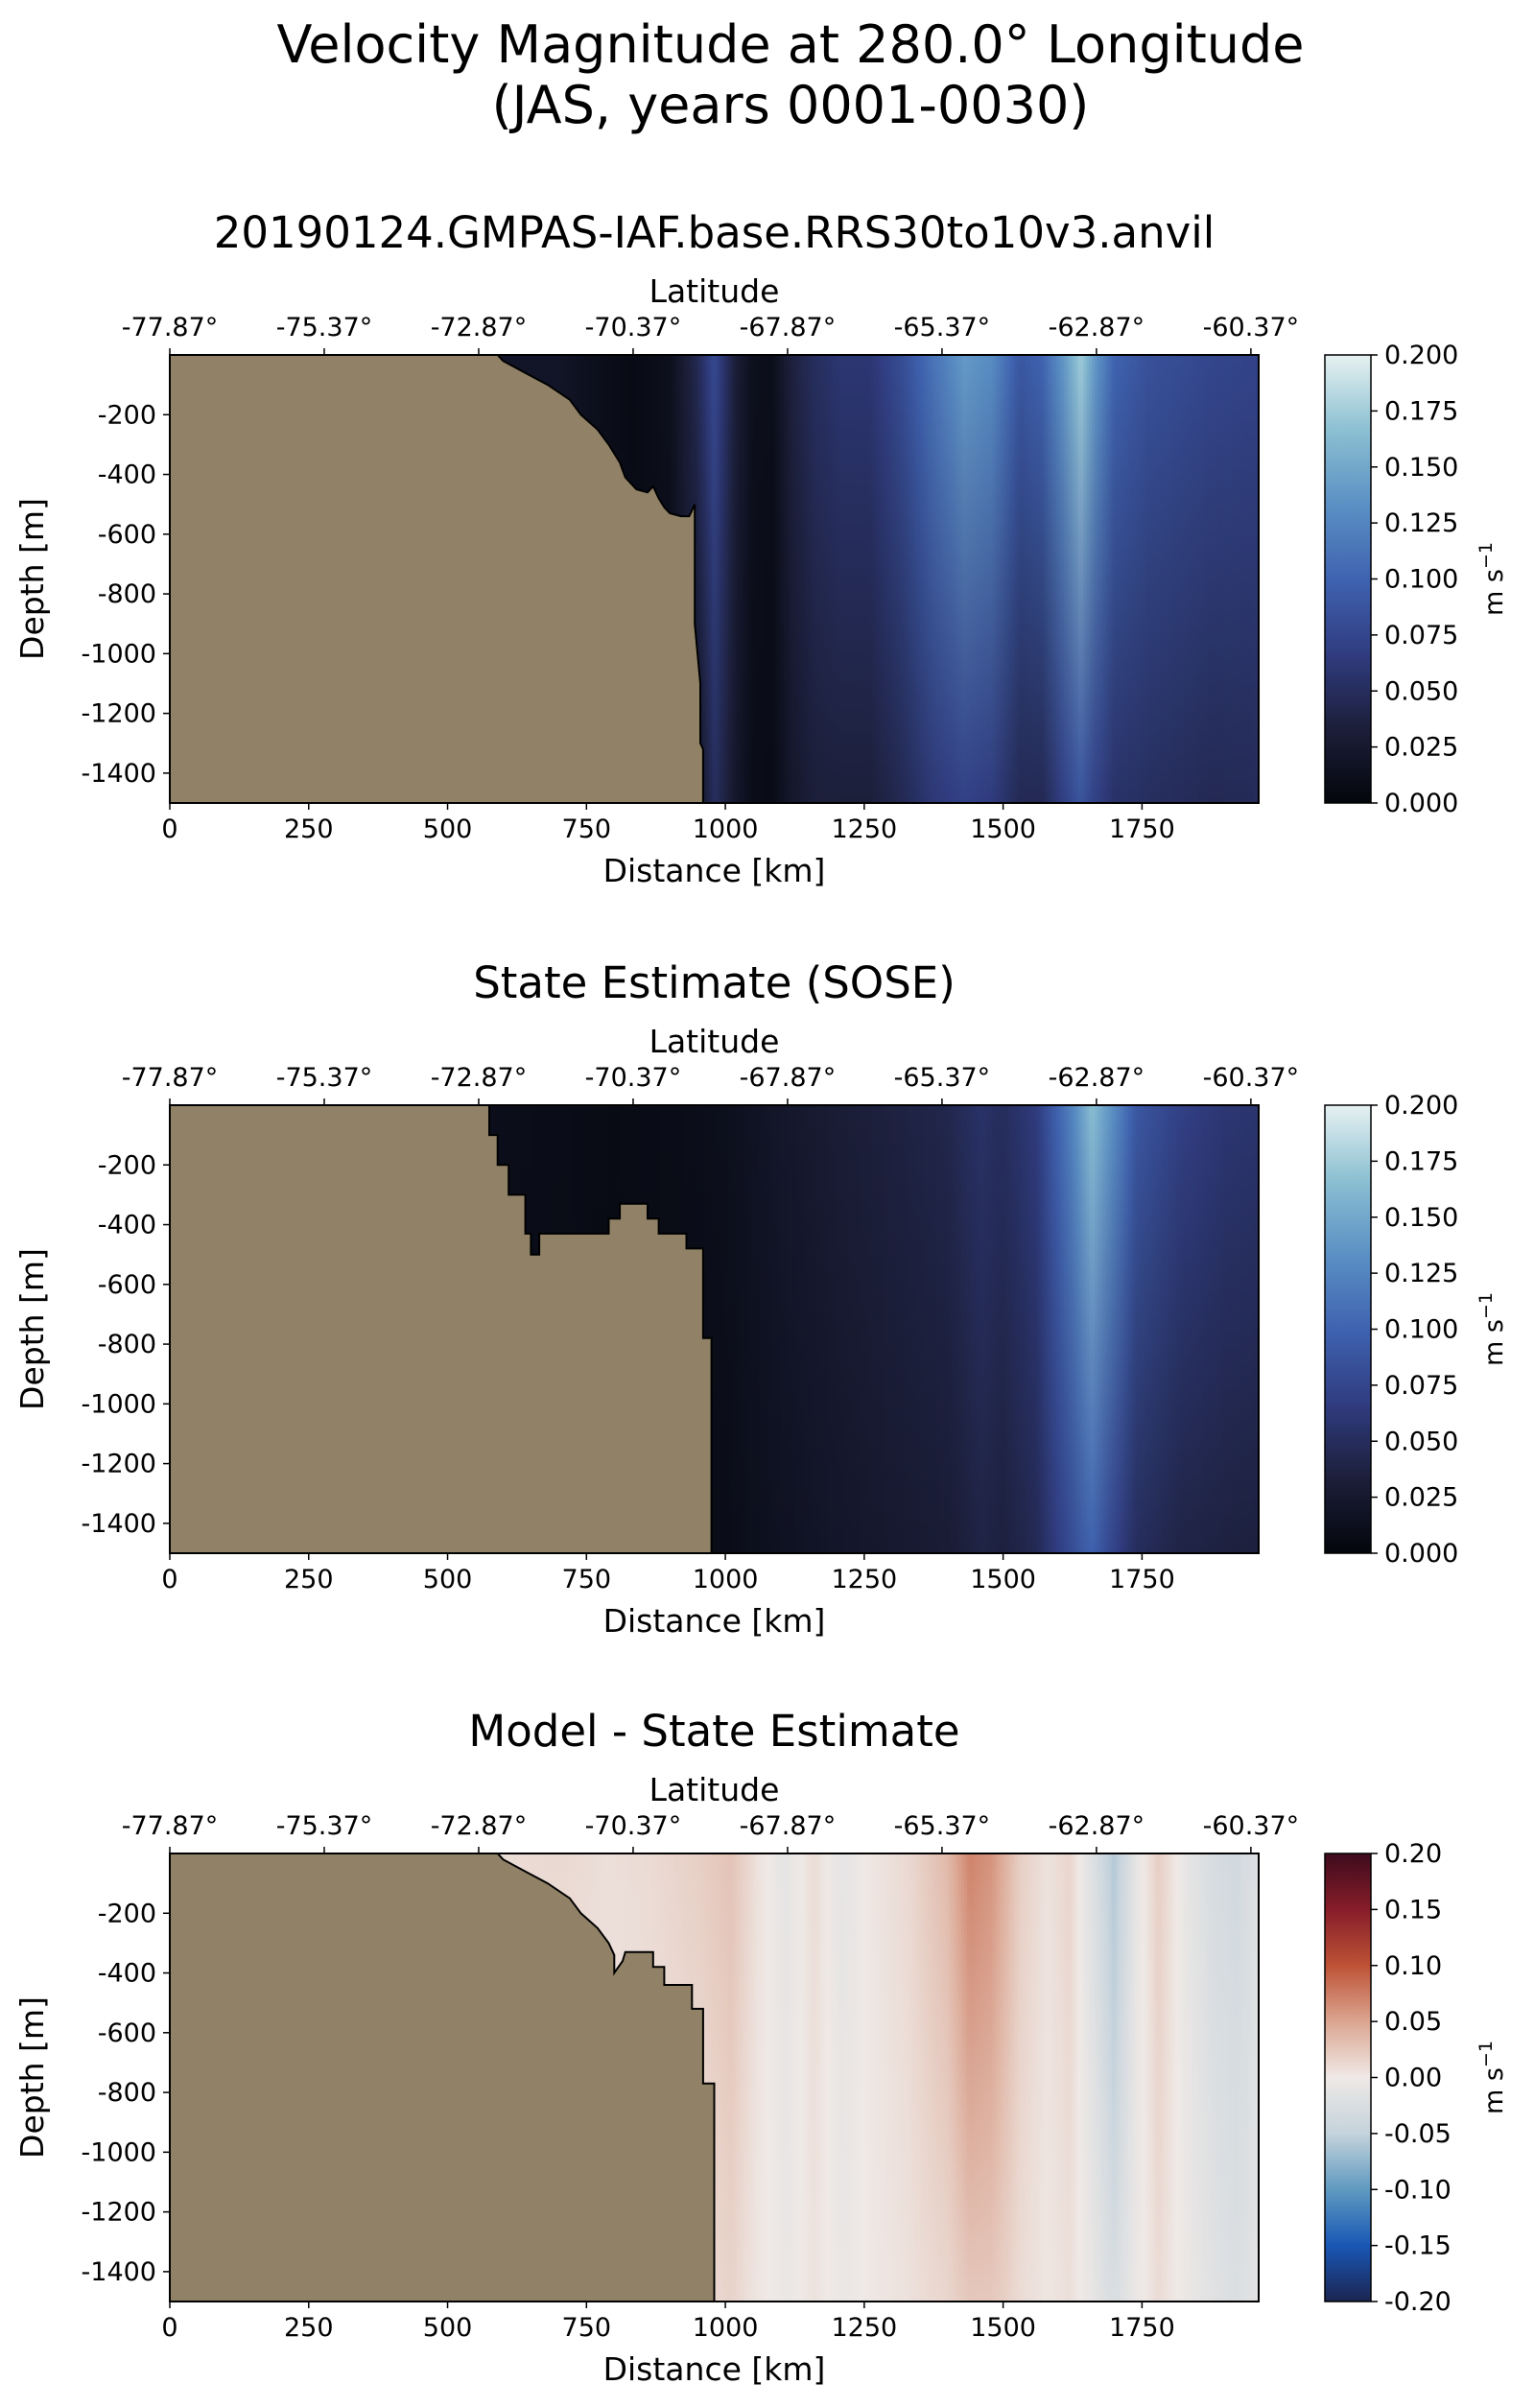  Describe the element at coordinates (1492, 2077) in the screenshot. I see `colorbar-label: m s−1` at that location.